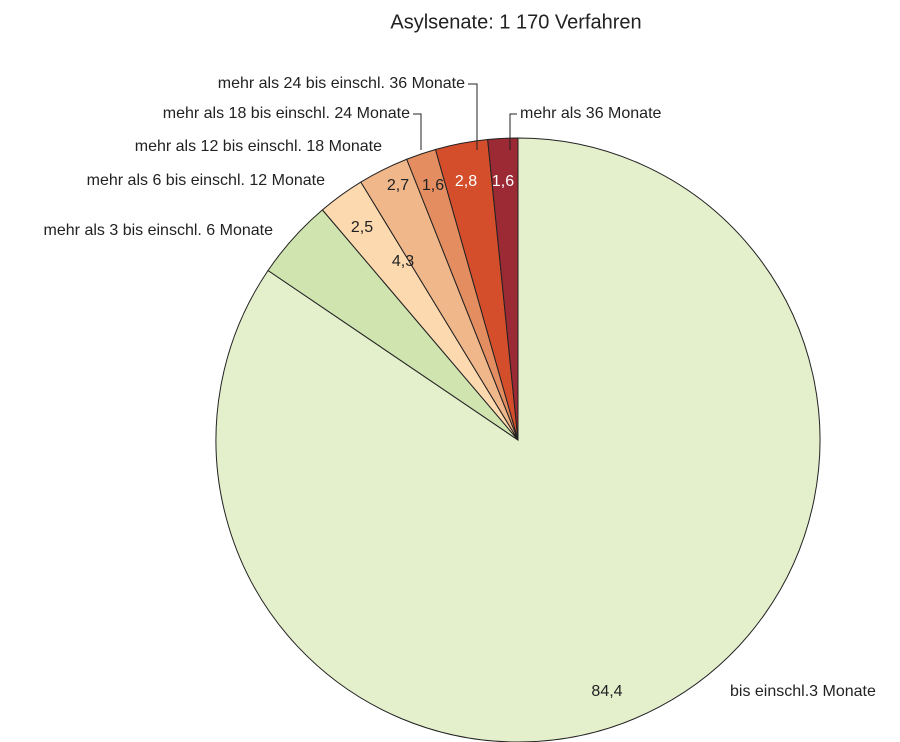  Describe the element at coordinates (258, 146) in the screenshot. I see `category-label: mehr als 12 bis einschl. 18 Monate` at that location.